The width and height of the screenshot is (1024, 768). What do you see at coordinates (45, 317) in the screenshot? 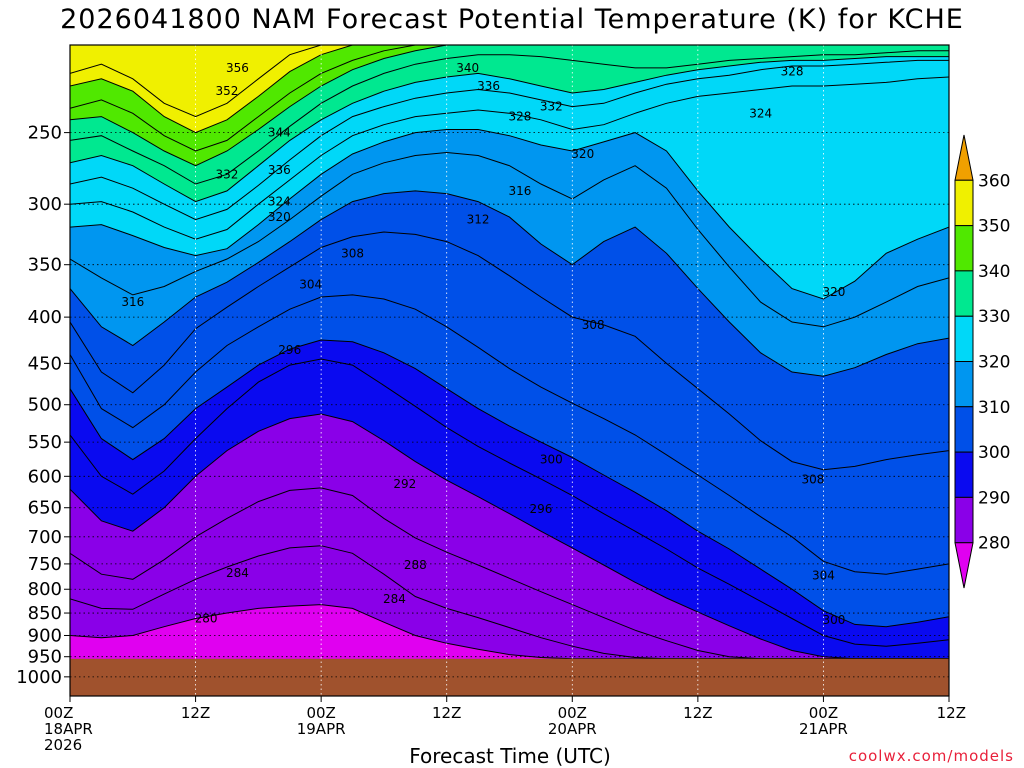
I see `y-tick-label: 400` at bounding box center [45, 317].